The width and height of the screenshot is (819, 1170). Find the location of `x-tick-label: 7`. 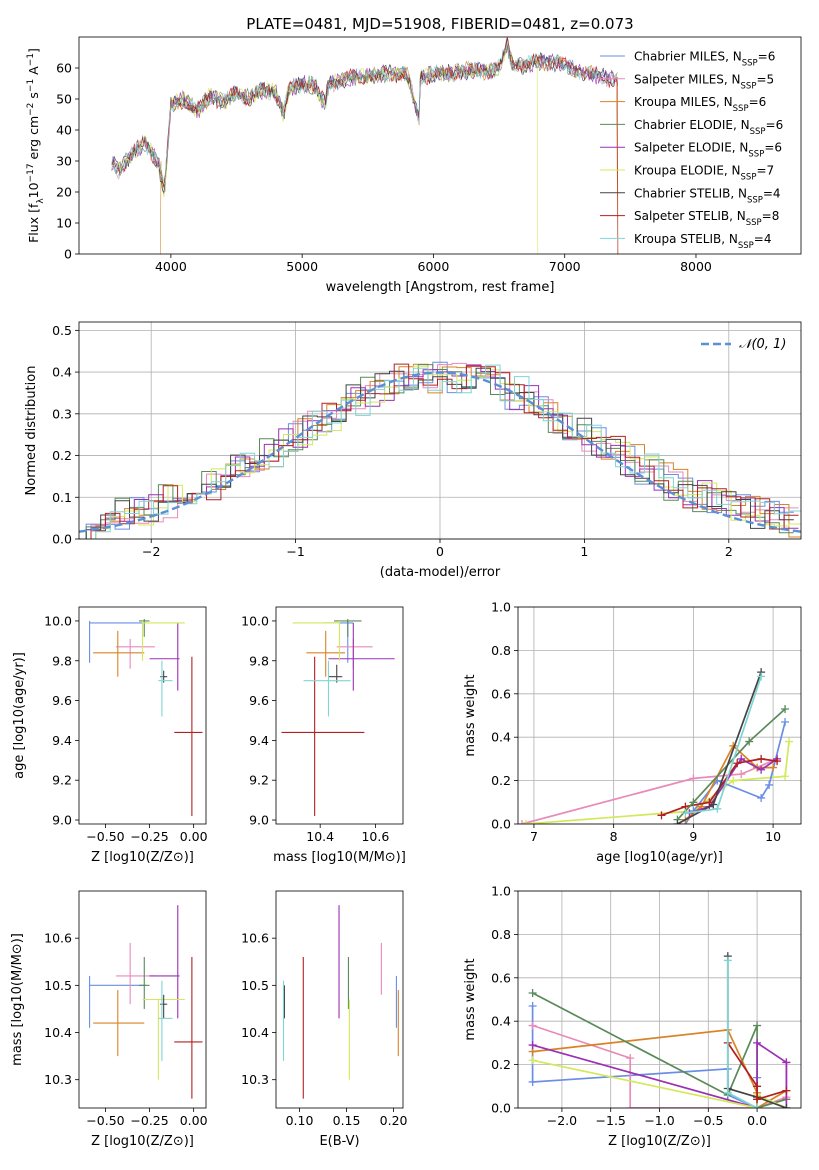

x-tick-label: 7 is located at coordinates (534, 836).